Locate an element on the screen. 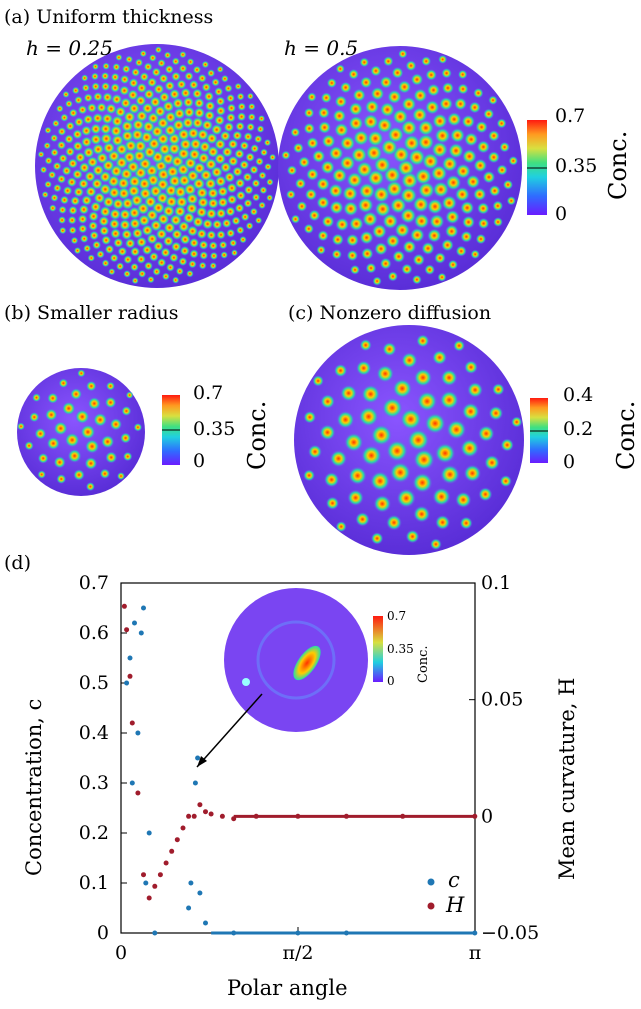 Image resolution: width=641 pixels, height=1009 pixels. inset-arrow is located at coordinates (229, 730).